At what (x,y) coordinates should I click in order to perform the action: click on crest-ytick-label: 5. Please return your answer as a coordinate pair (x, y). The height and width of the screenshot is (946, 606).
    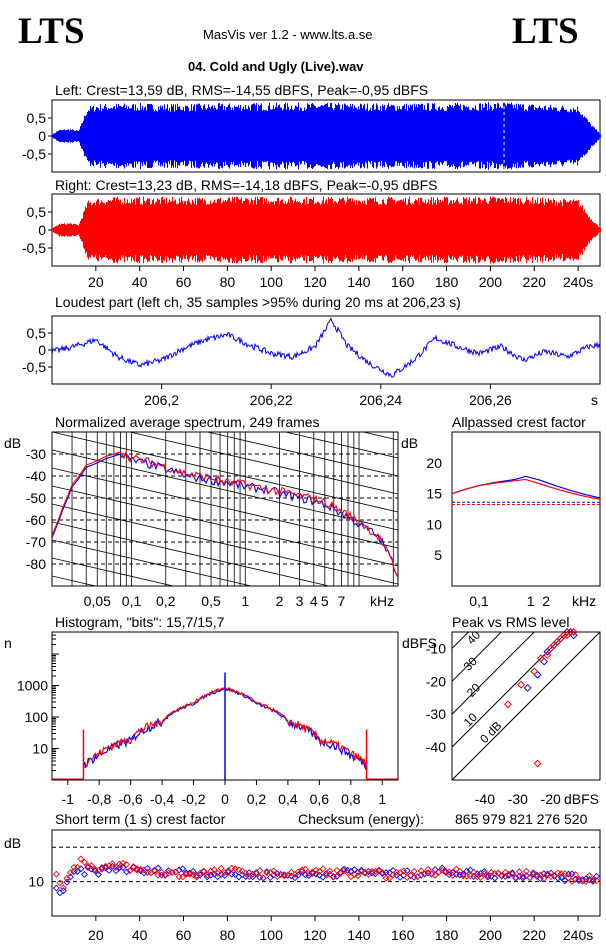
    Looking at the image, I should click on (438, 555).